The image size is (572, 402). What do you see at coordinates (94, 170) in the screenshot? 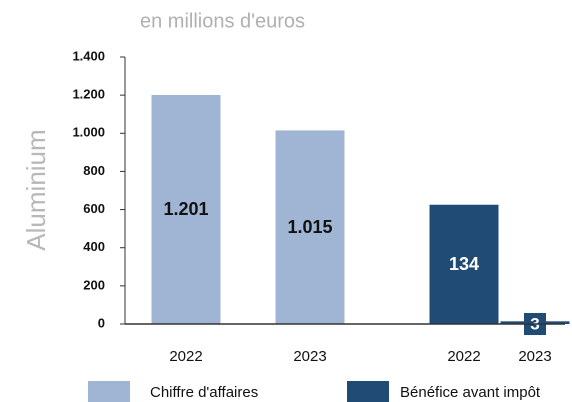
I see `y-tick-label: 800` at bounding box center [94, 170].